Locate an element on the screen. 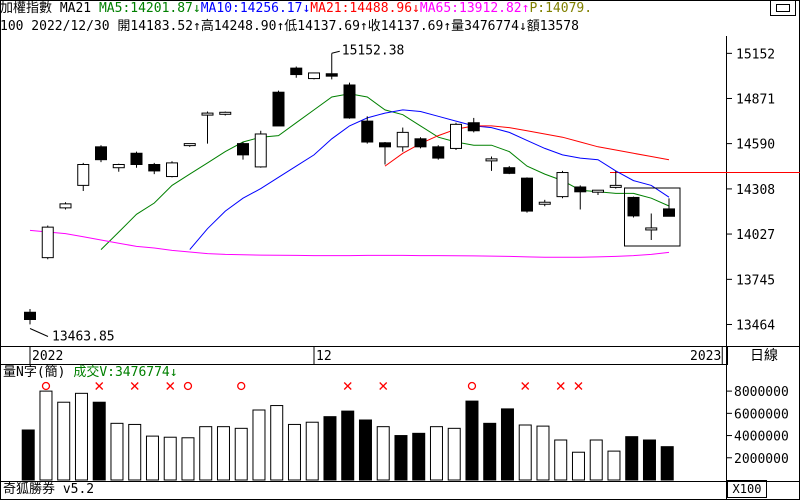  y-tick-label: 14871 is located at coordinates (755, 99).